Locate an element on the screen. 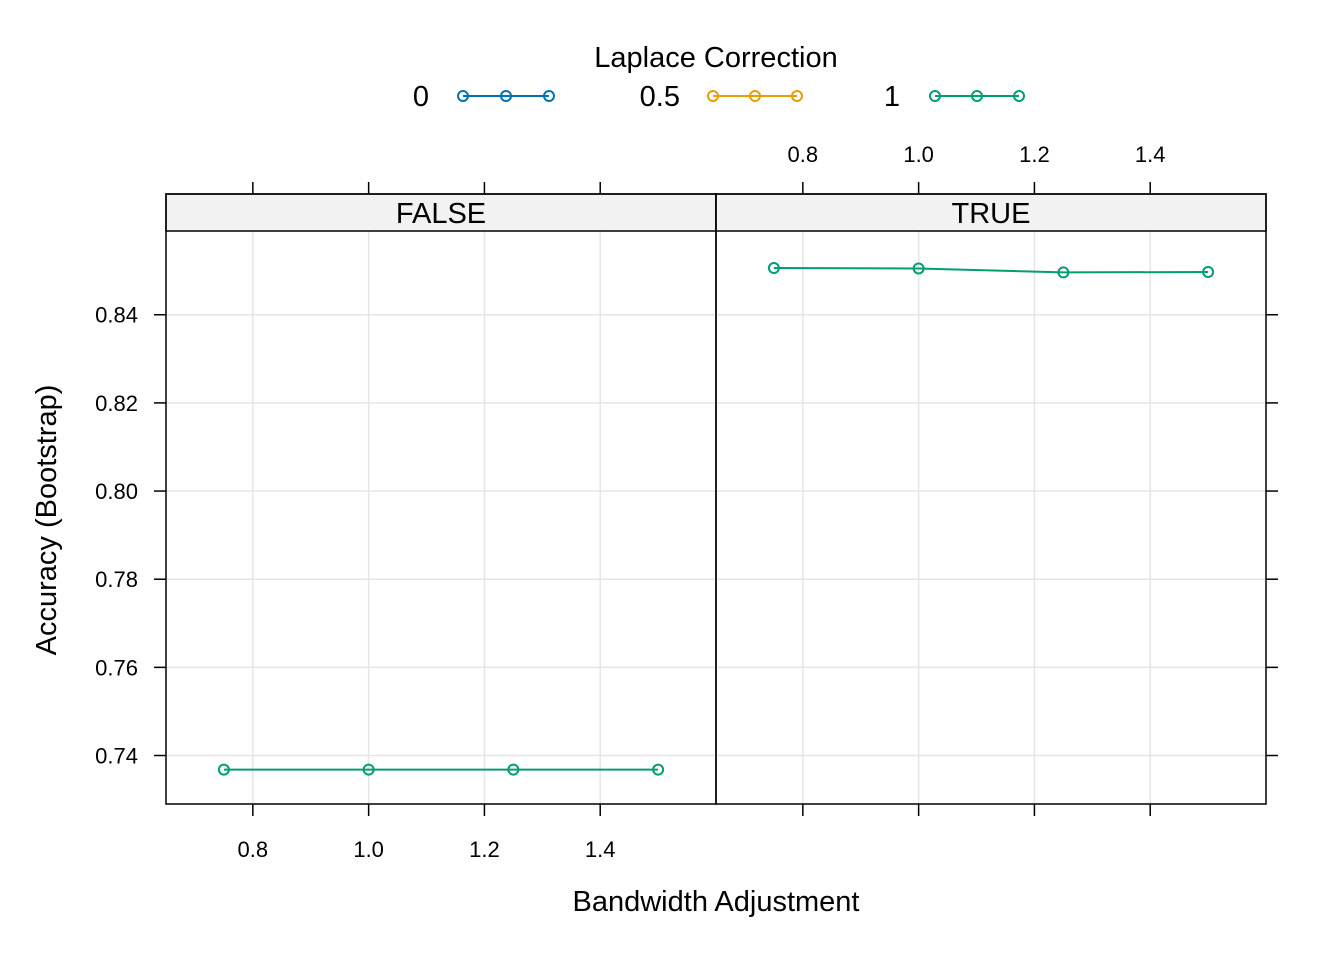  y-tick-label: 0.82 is located at coordinates (116, 403).